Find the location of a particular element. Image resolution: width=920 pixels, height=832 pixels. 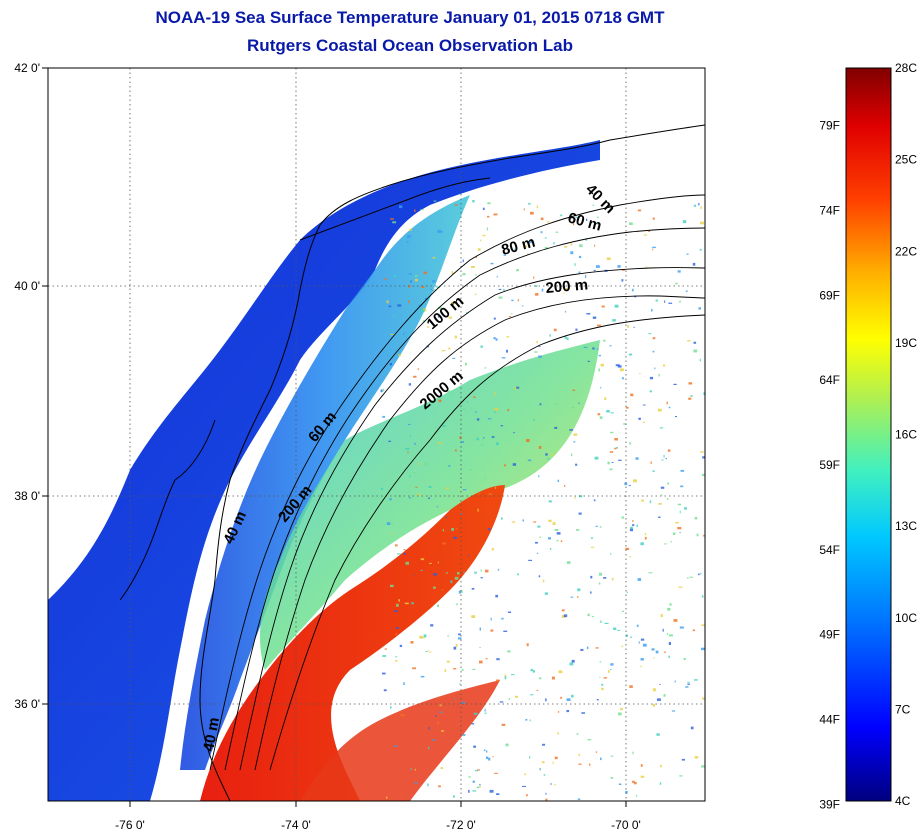

colorbar-fahrenheit-label: 59F is located at coordinates (829, 465).